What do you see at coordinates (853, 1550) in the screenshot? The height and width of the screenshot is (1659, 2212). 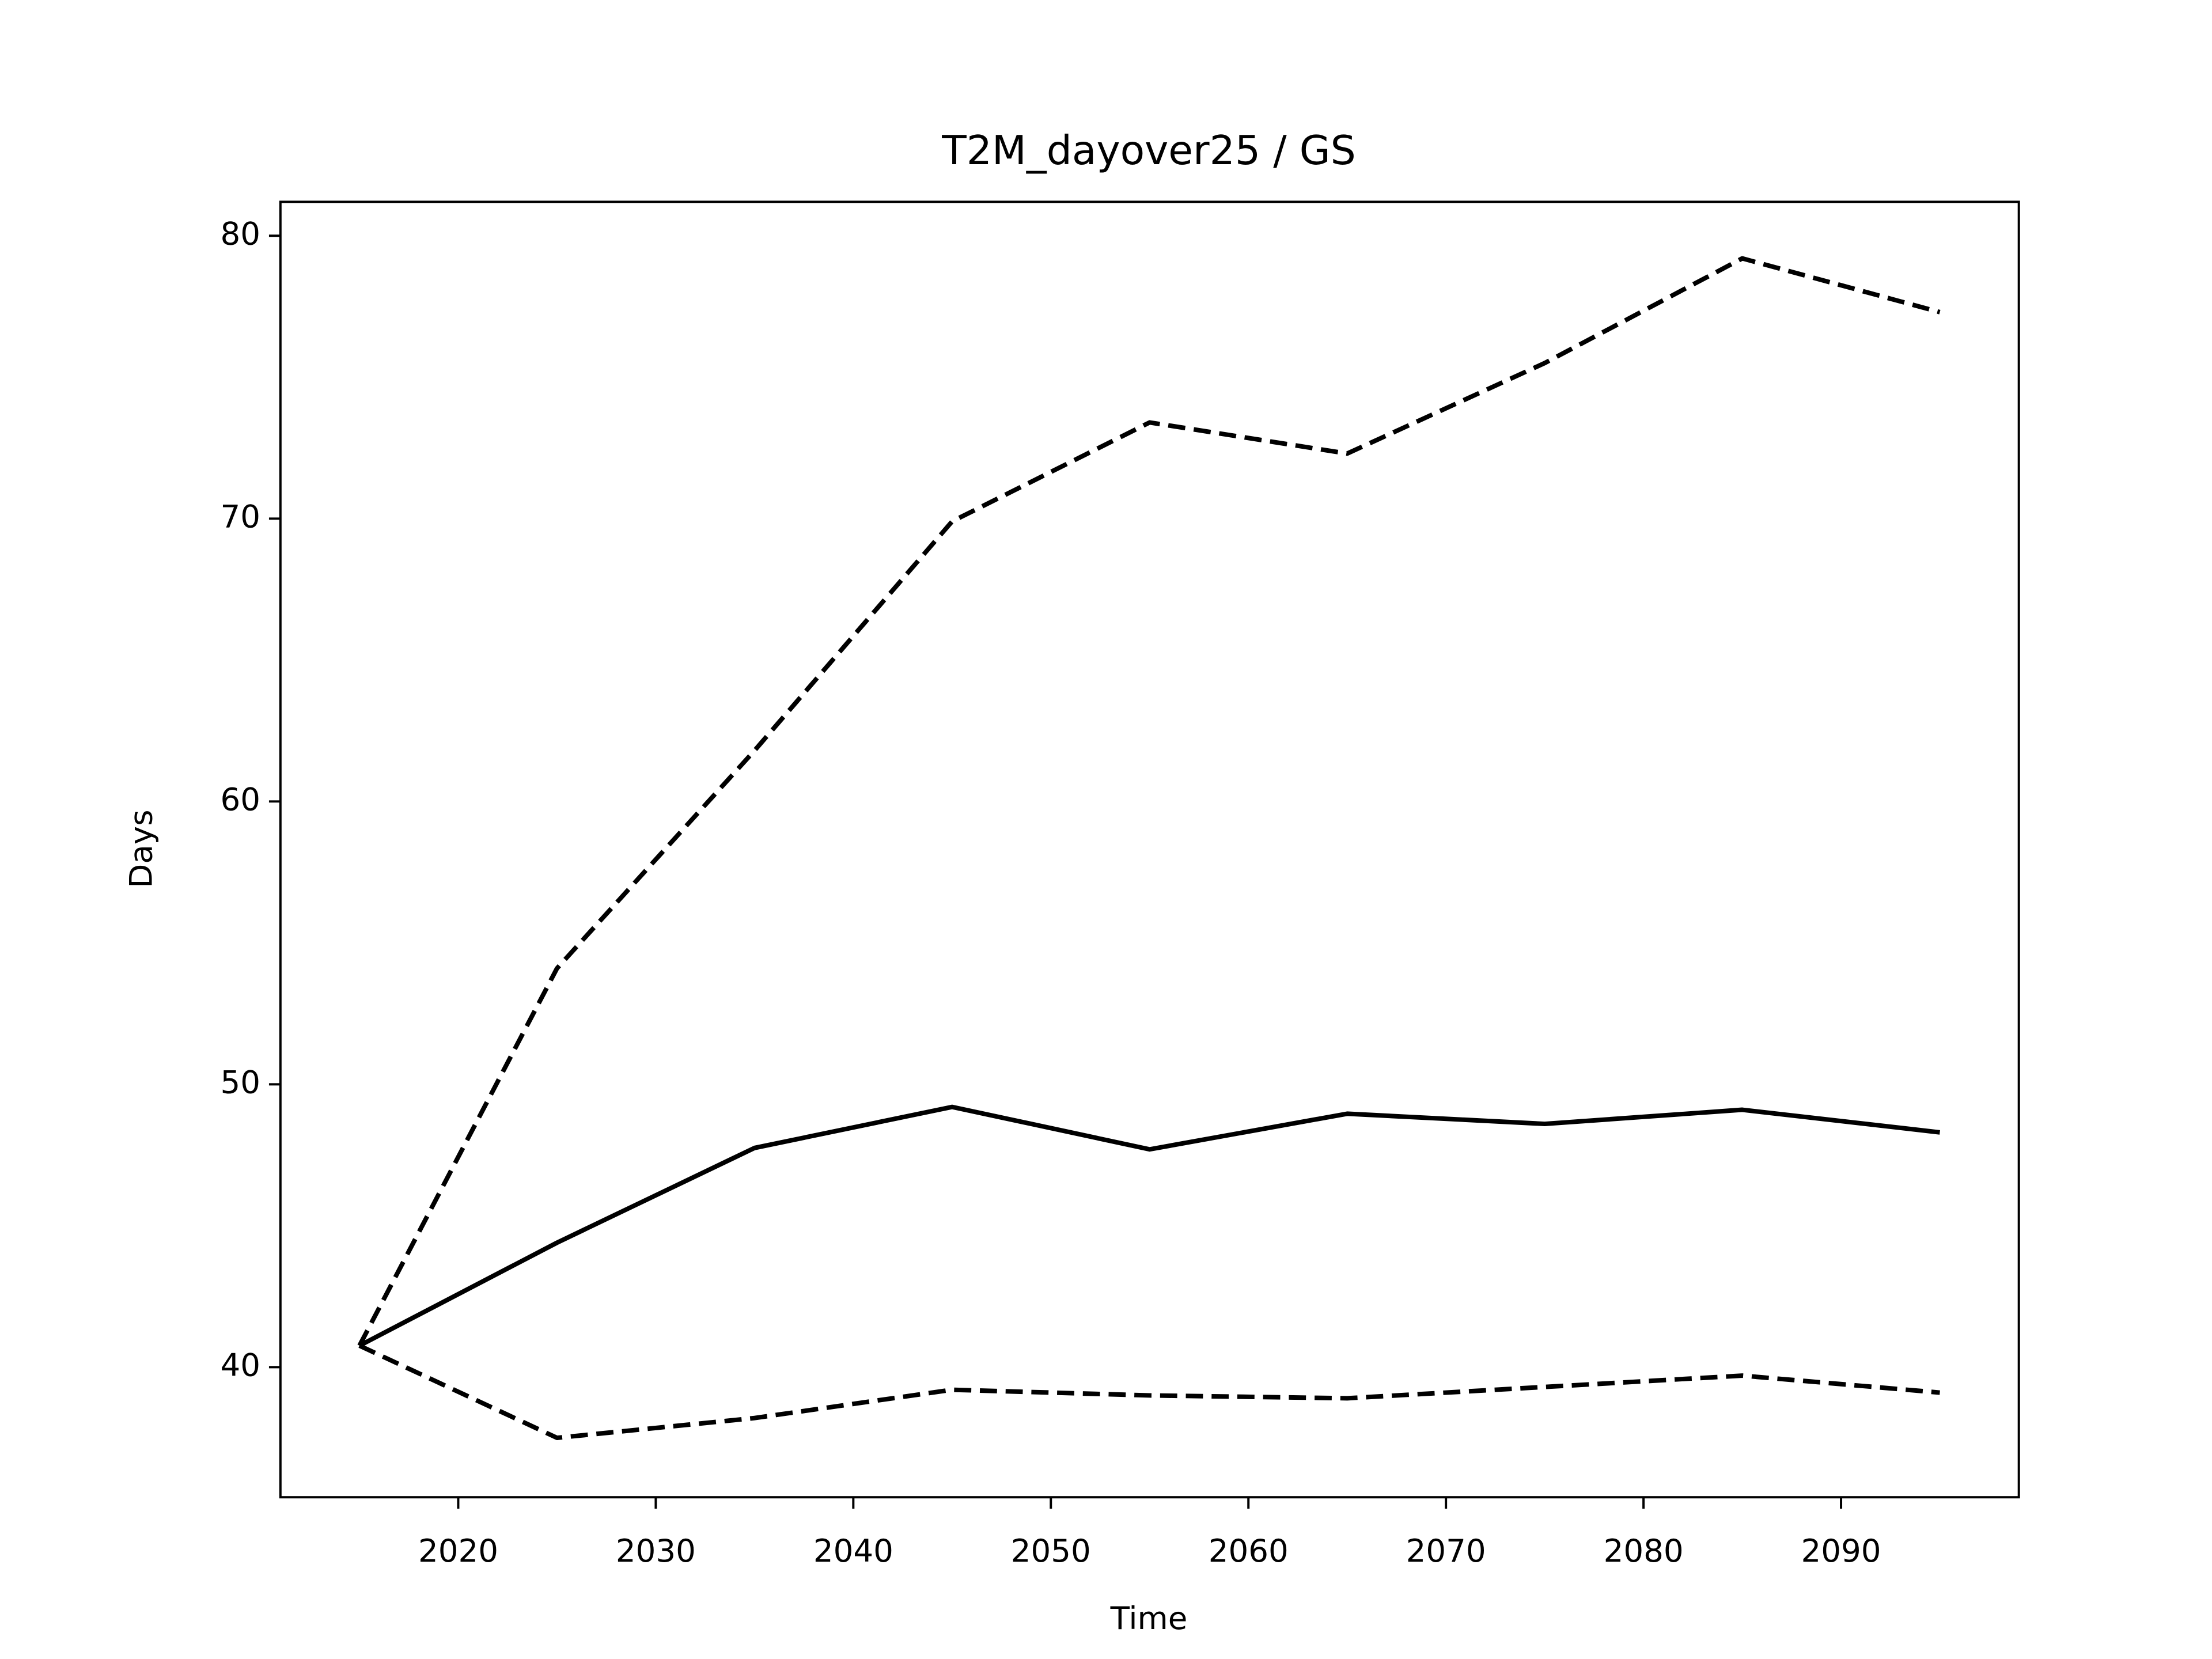 I see `x-tick-label: 2040` at bounding box center [853, 1550].